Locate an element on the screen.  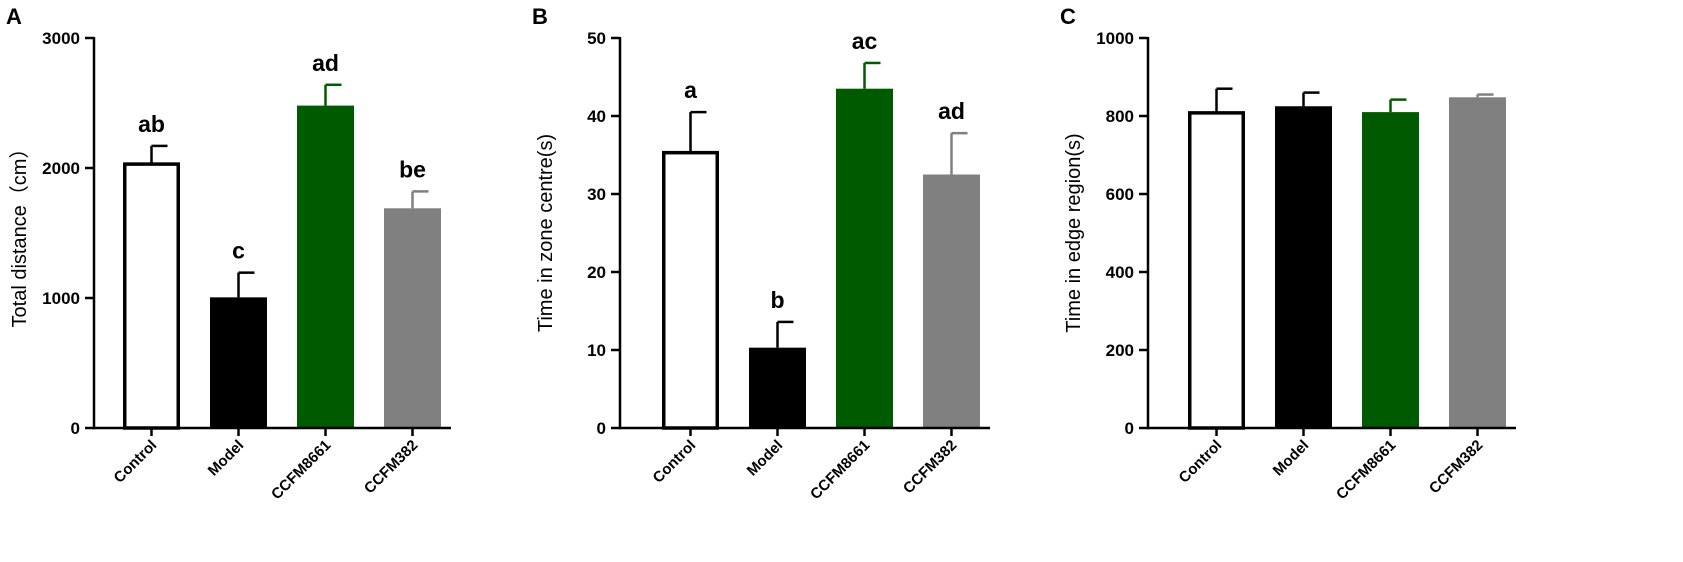
significance-label: b is located at coordinates (777, 300).